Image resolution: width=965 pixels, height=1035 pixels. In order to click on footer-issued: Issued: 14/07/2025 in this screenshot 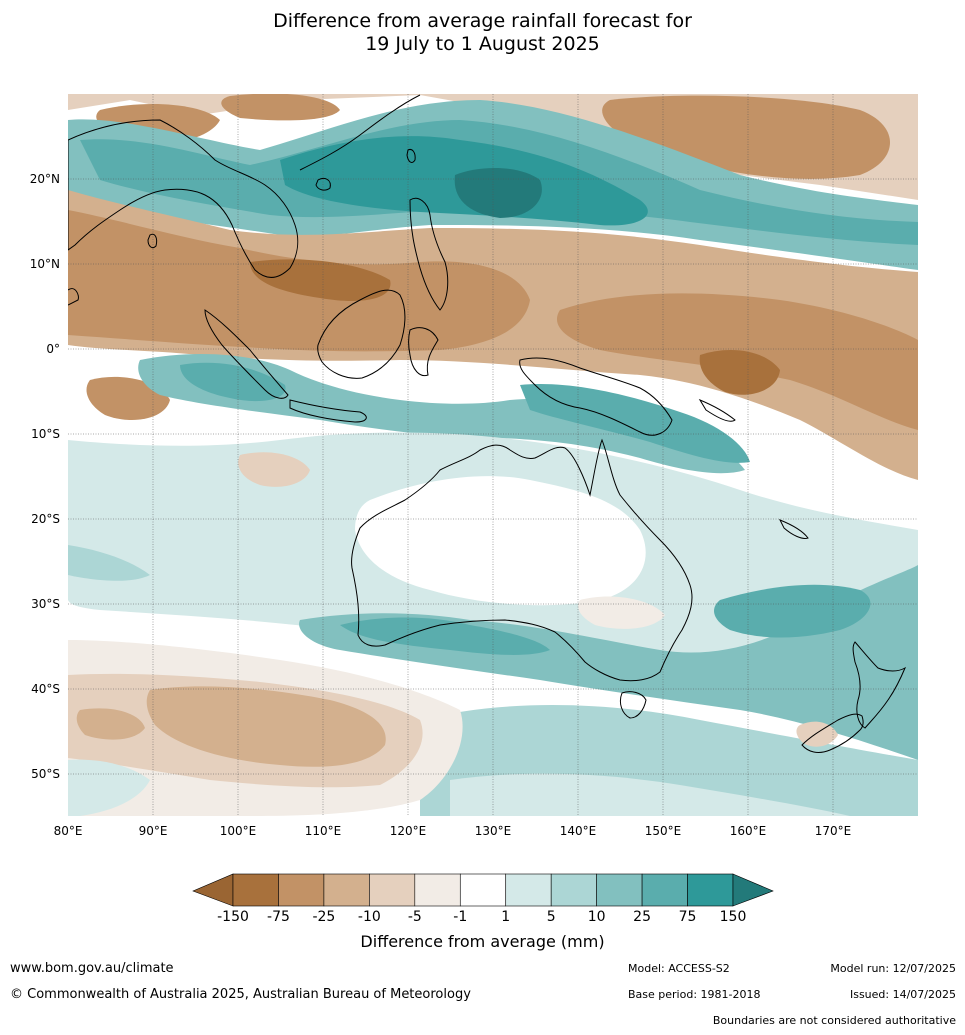, I will do `click(902, 994)`.